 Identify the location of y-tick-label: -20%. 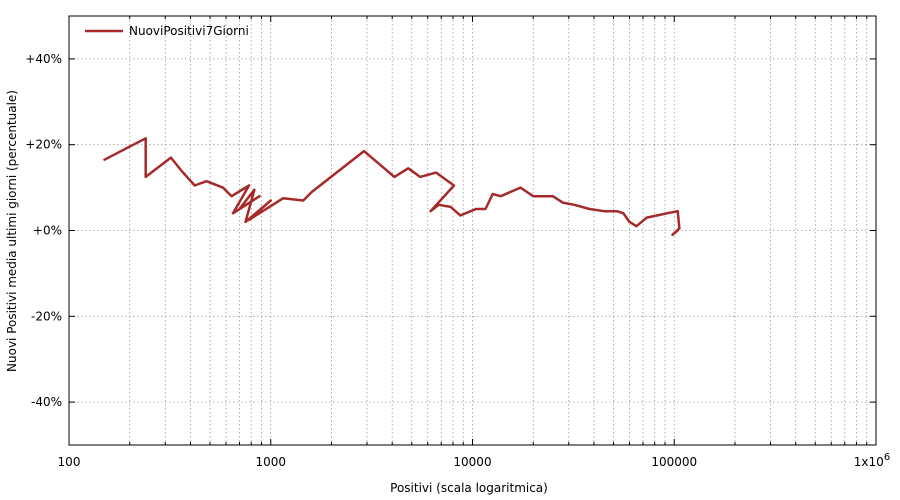
(46, 316).